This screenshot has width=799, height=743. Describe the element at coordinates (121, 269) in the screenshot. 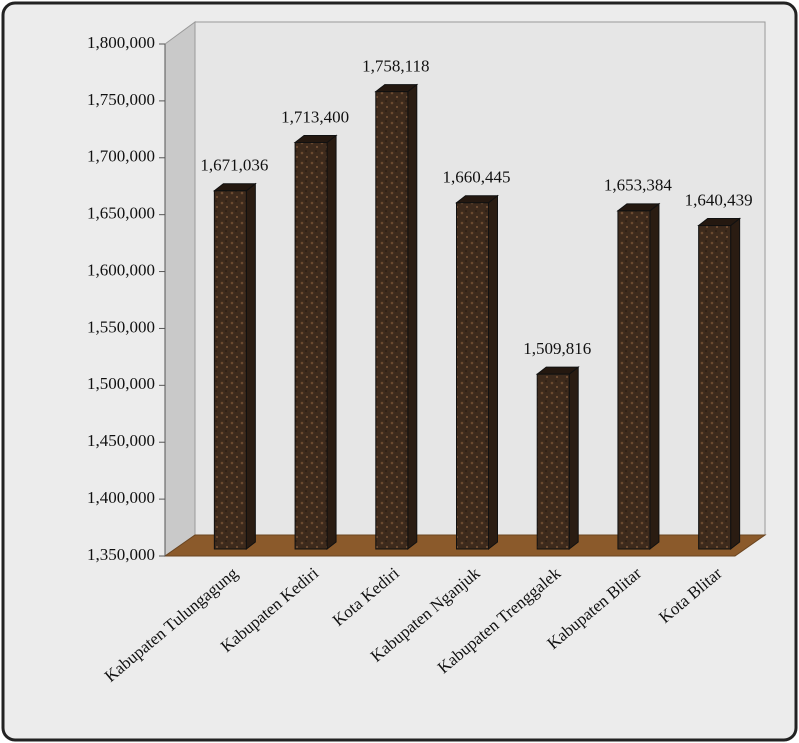

I see `y-tick-label: 1,600,000` at that location.